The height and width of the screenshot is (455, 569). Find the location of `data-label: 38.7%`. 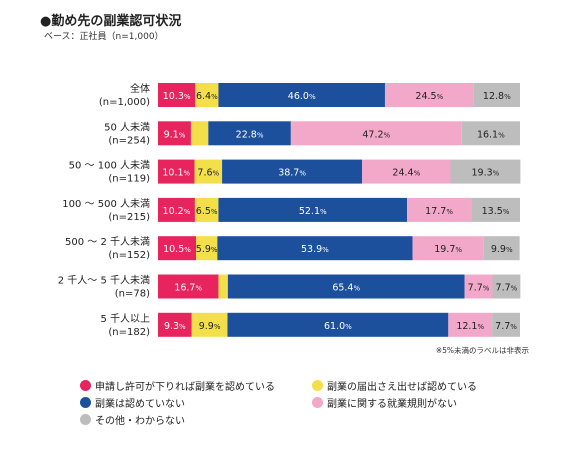

data-label: 38.7% is located at coordinates (292, 173).